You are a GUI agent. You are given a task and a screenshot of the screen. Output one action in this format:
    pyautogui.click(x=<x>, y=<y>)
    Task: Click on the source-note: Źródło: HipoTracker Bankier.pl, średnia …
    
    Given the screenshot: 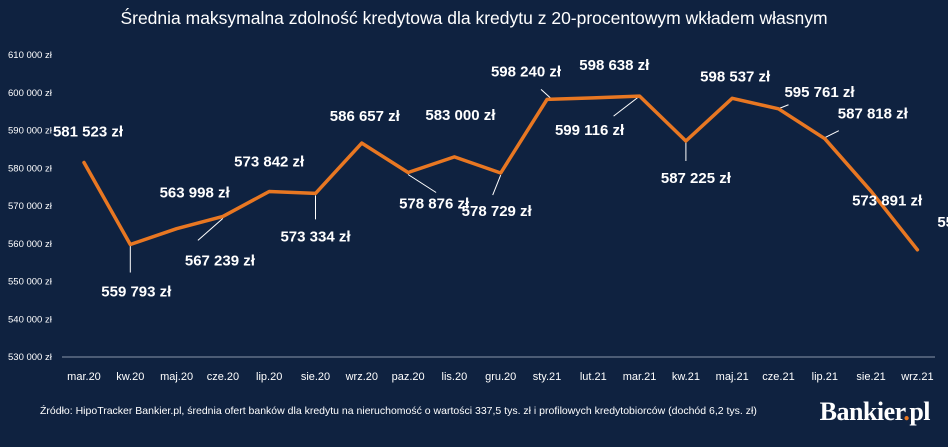 What is the action you would take?
    pyautogui.click(x=398, y=411)
    